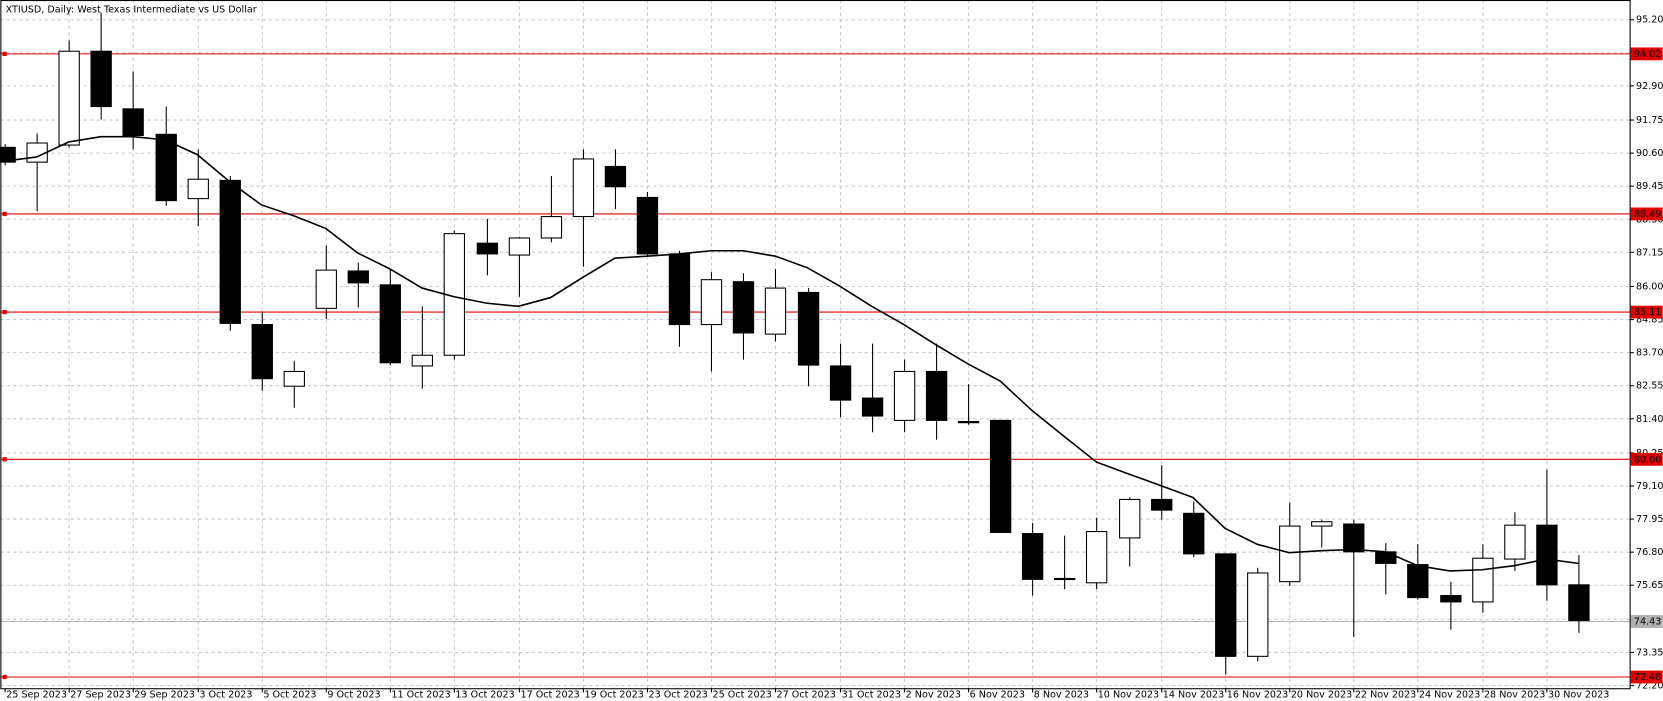 This screenshot has height=701, width=1663. What do you see at coordinates (36, 695) in the screenshot?
I see `x-tick-label: 25 Sep 2023` at bounding box center [36, 695].